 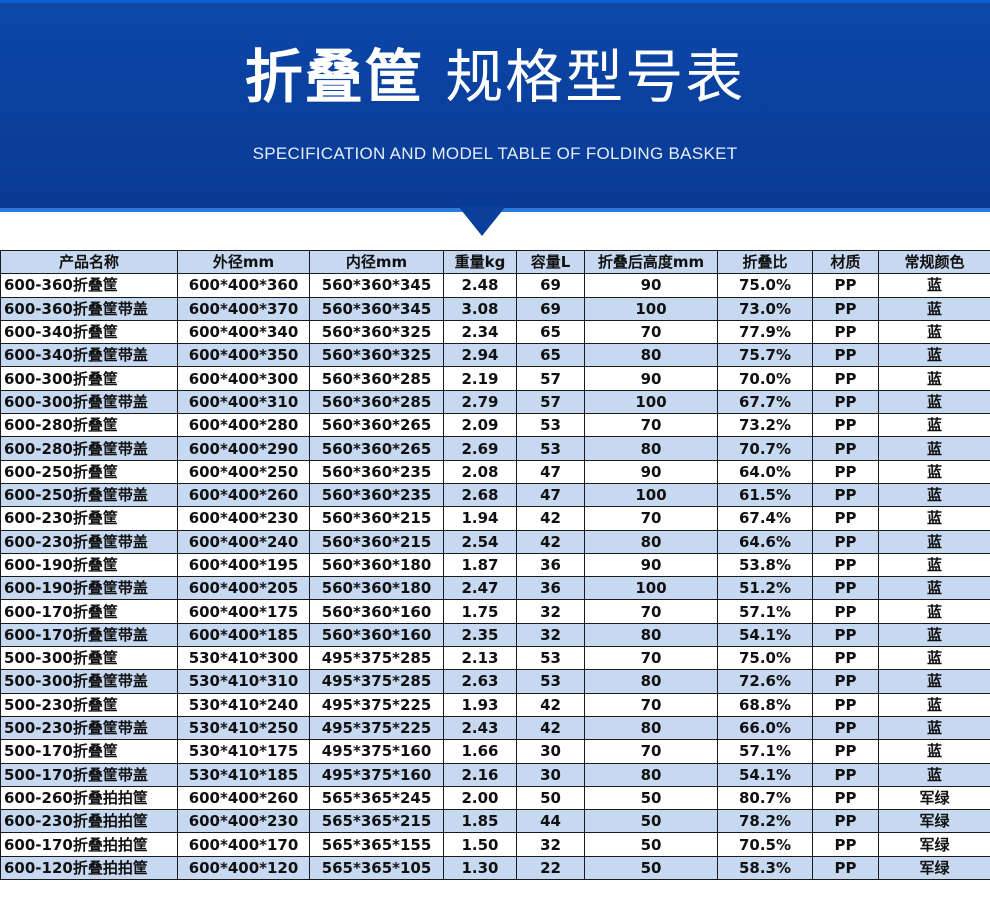 What do you see at coordinates (765, 798) in the screenshot?
I see `table-cell: 80.7%` at bounding box center [765, 798].